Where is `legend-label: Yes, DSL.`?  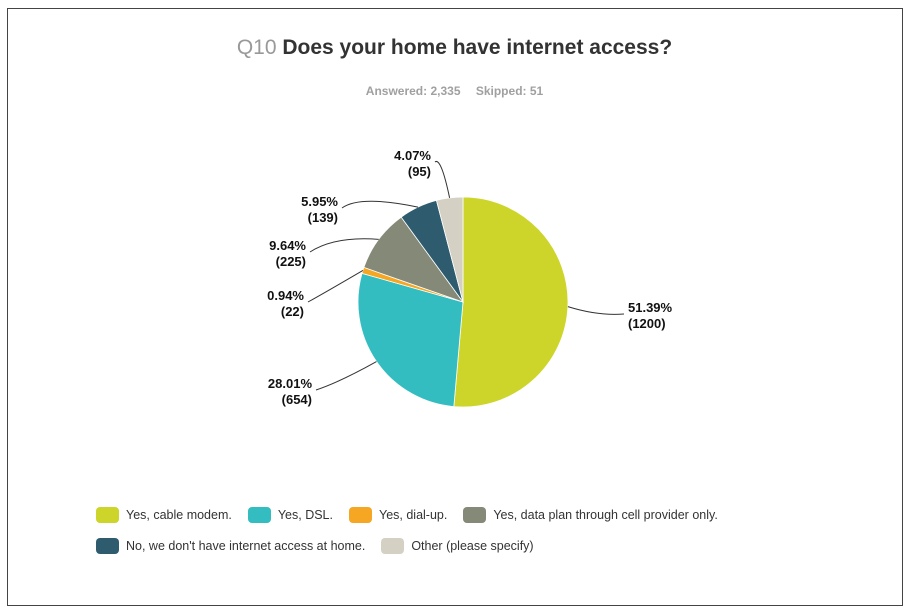 legend-label: Yes, DSL. is located at coordinates (305, 515).